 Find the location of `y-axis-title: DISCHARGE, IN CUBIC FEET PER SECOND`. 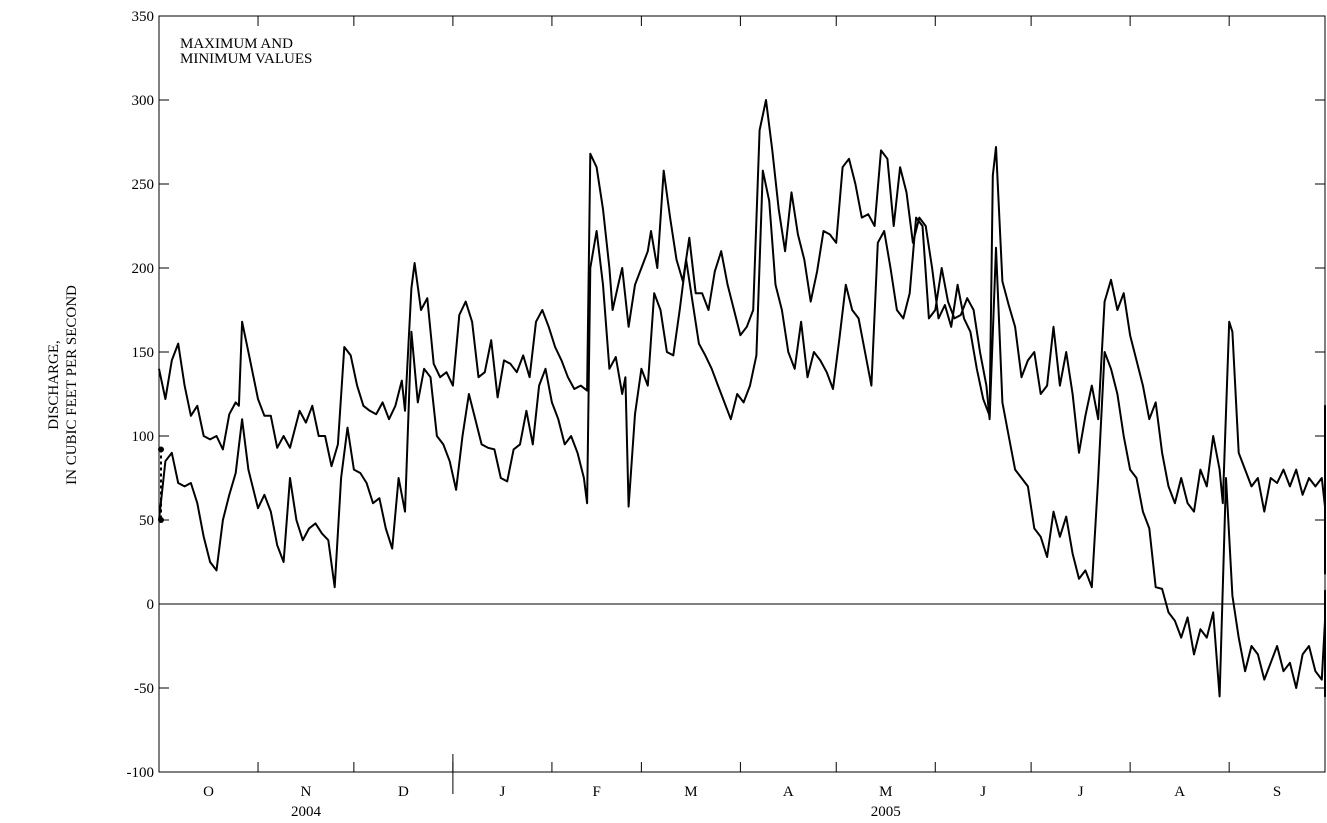

y-axis-title: DISCHARGE, IN CUBIC FEET PER SECOND is located at coordinates (63, 385).